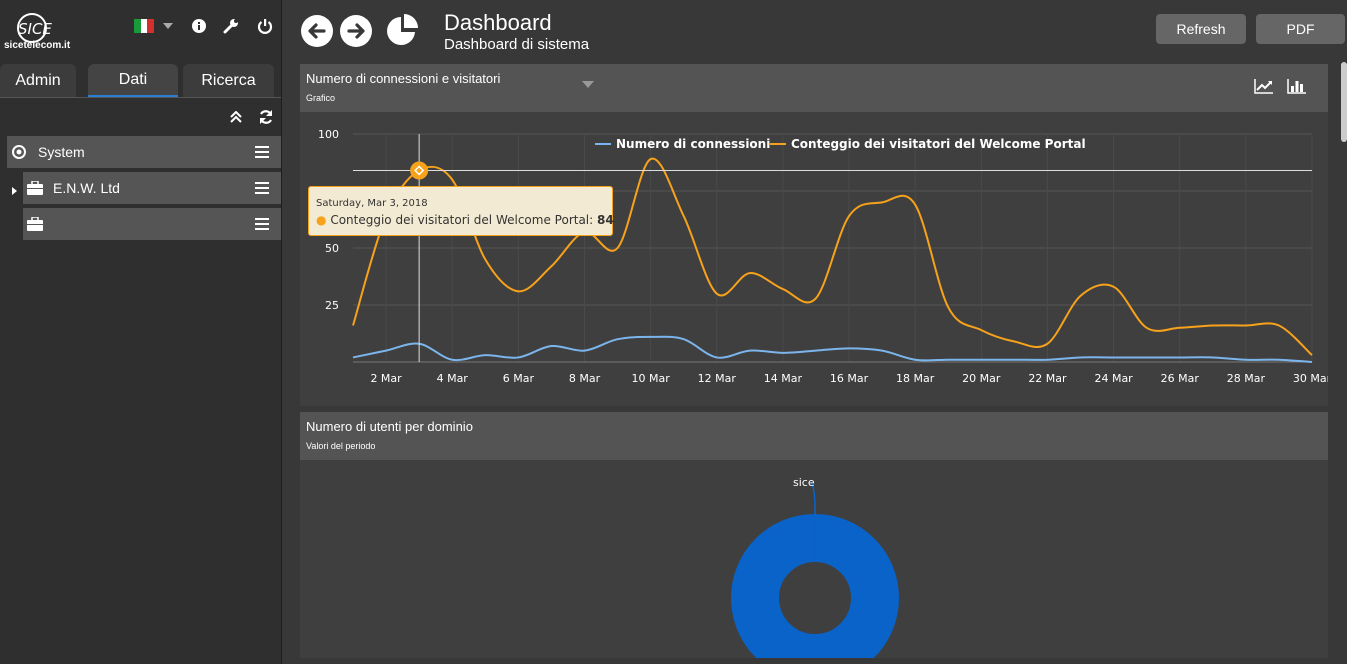 The width and height of the screenshot is (1347, 664). Describe the element at coordinates (86, 188) in the screenshot. I see `tree-item-label: E.N.W. Ltd` at that location.